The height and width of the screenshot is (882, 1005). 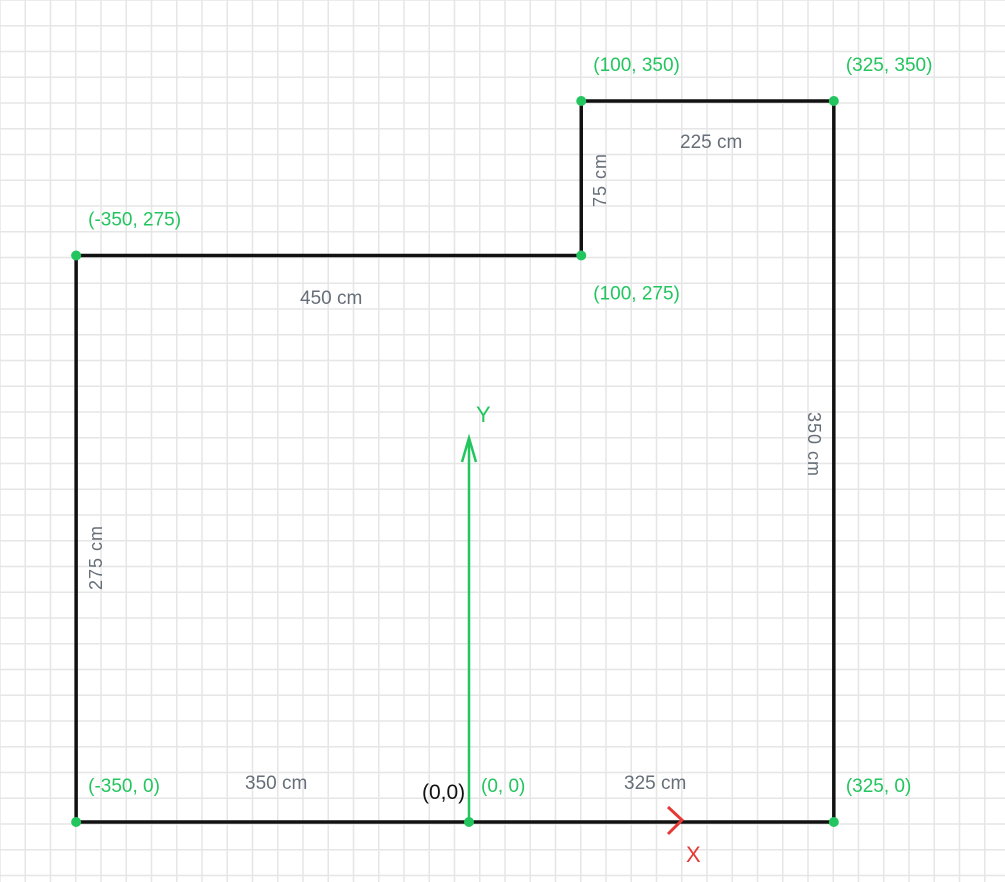 What do you see at coordinates (483, 414) in the screenshot?
I see `y-axis-label: Y` at bounding box center [483, 414].